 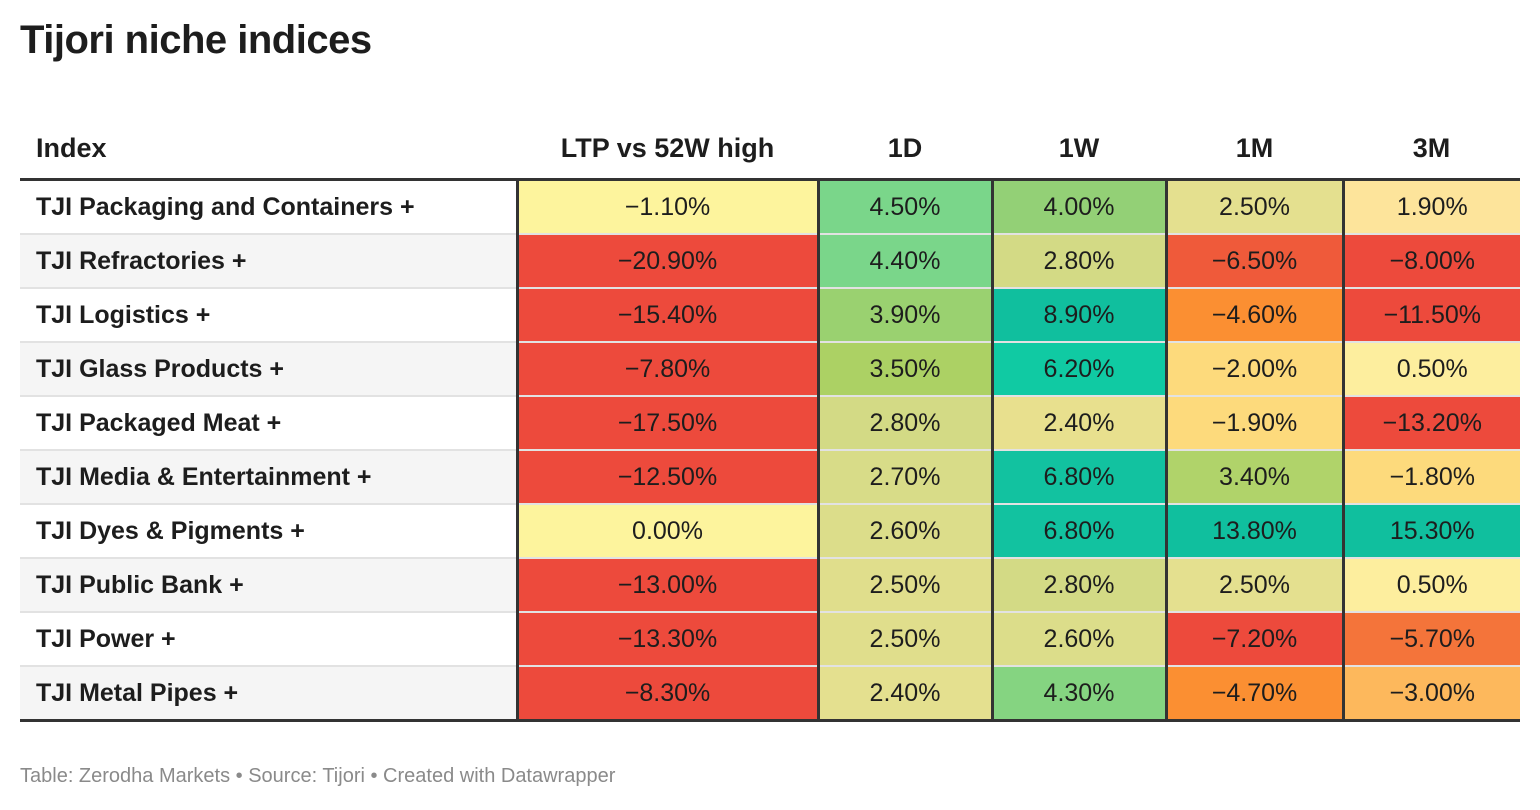 I want to click on column-header-3m: 3M, so click(x=1431, y=149).